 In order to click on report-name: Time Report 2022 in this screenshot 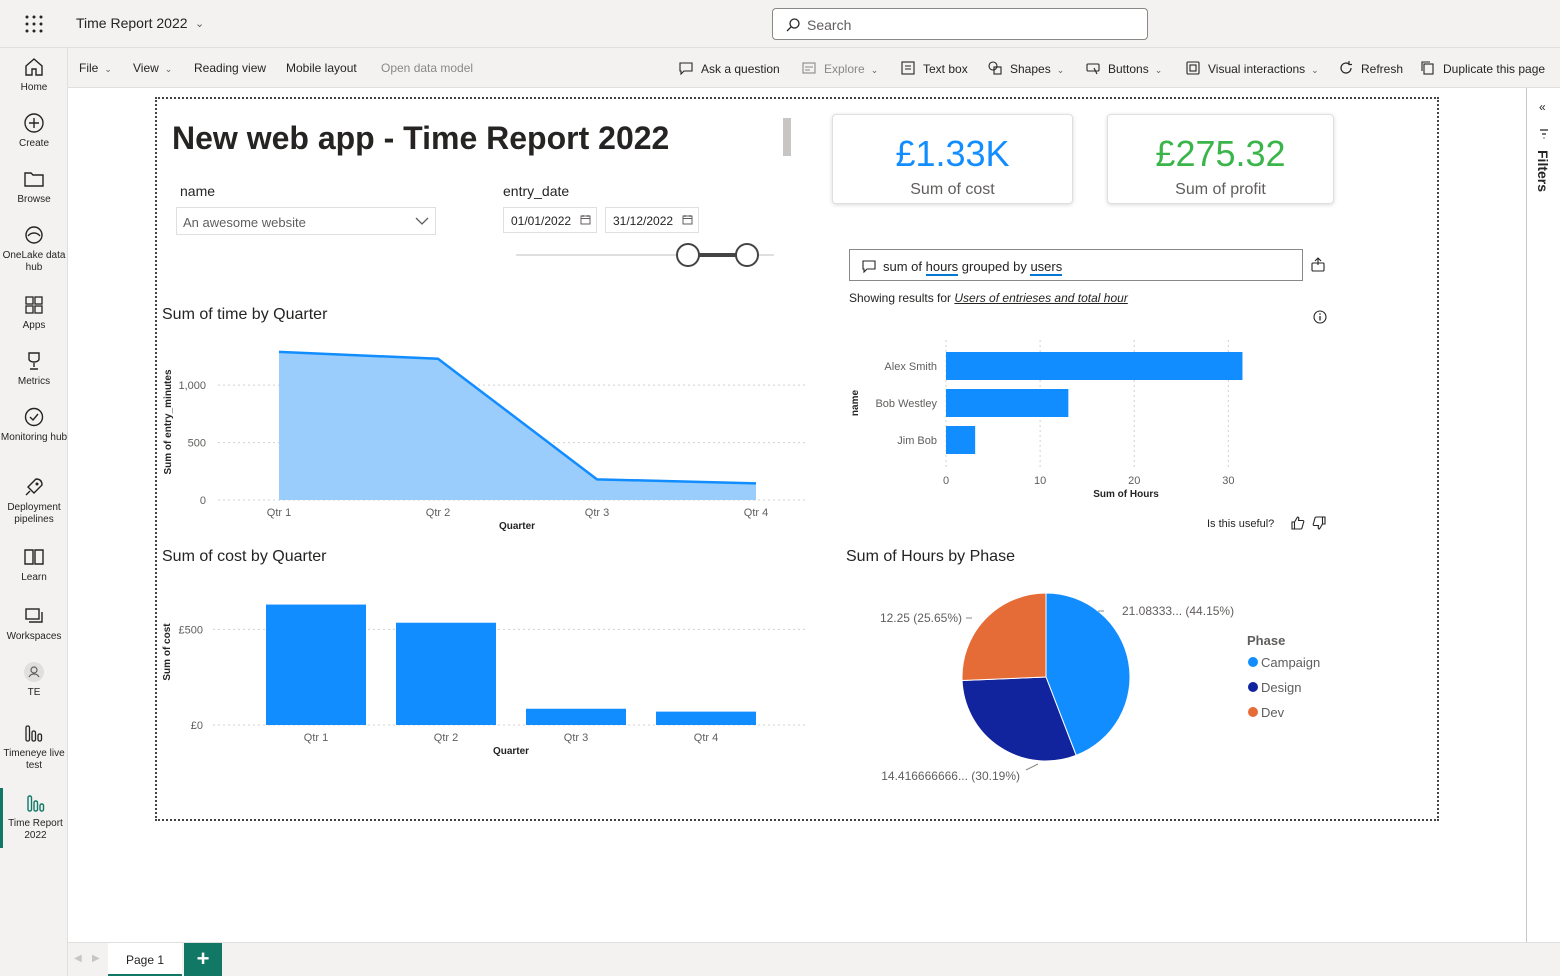, I will do `click(132, 23)`.